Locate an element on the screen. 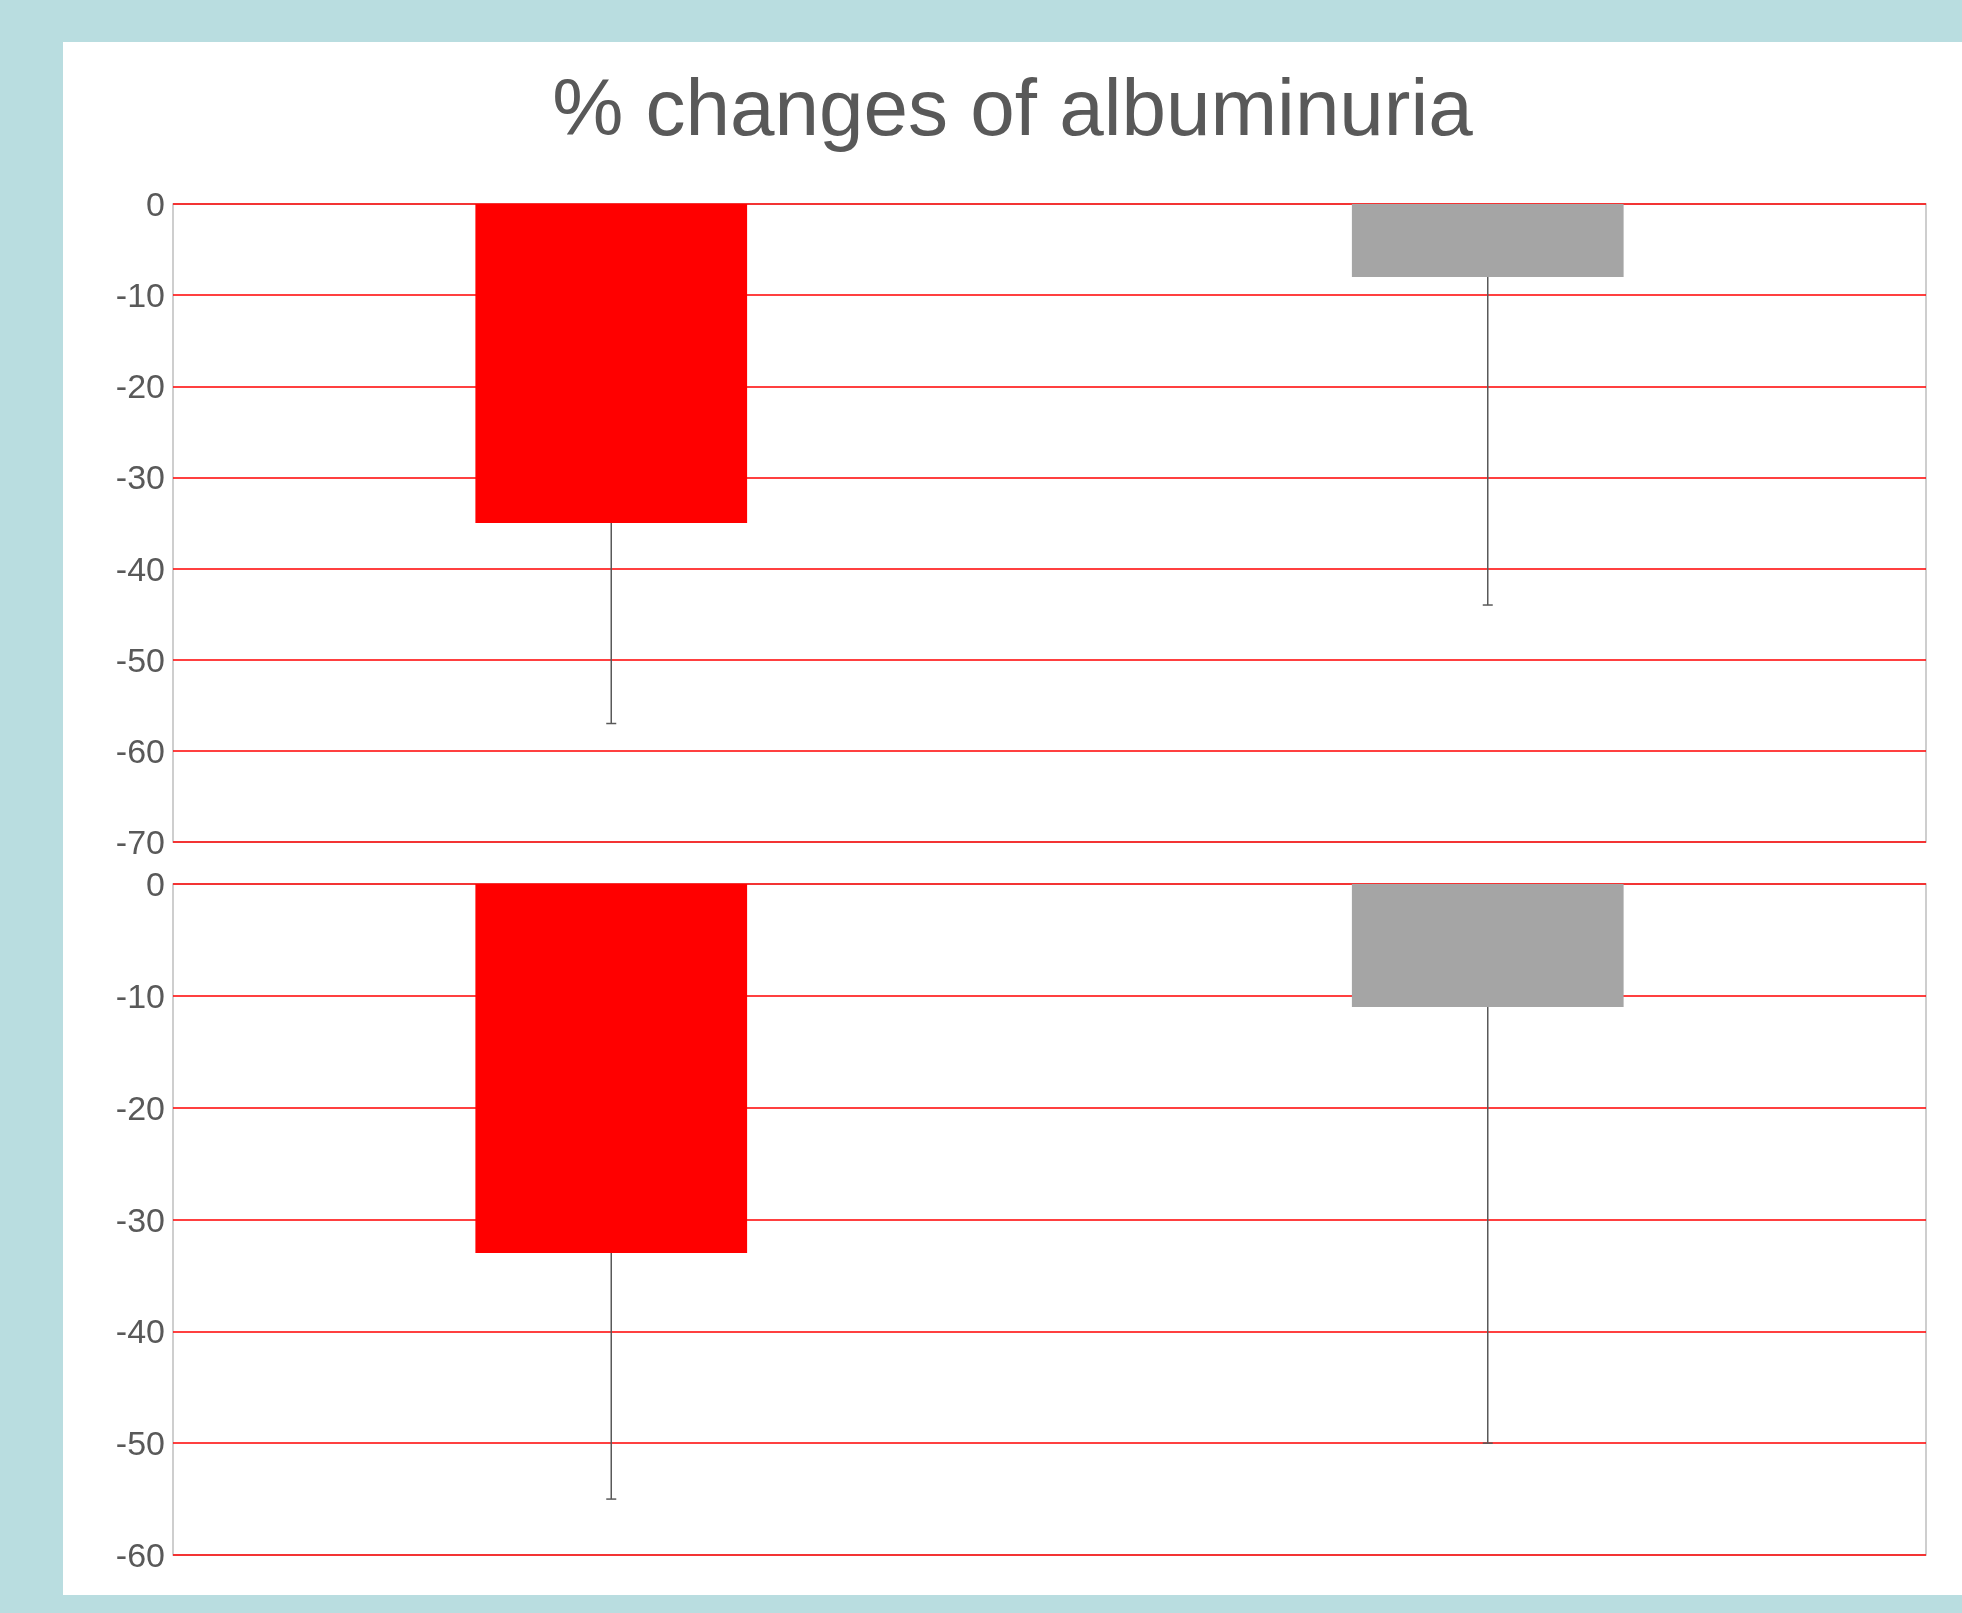 This screenshot has height=1613, width=1962. y-tick-label: -70 is located at coordinates (140, 842).